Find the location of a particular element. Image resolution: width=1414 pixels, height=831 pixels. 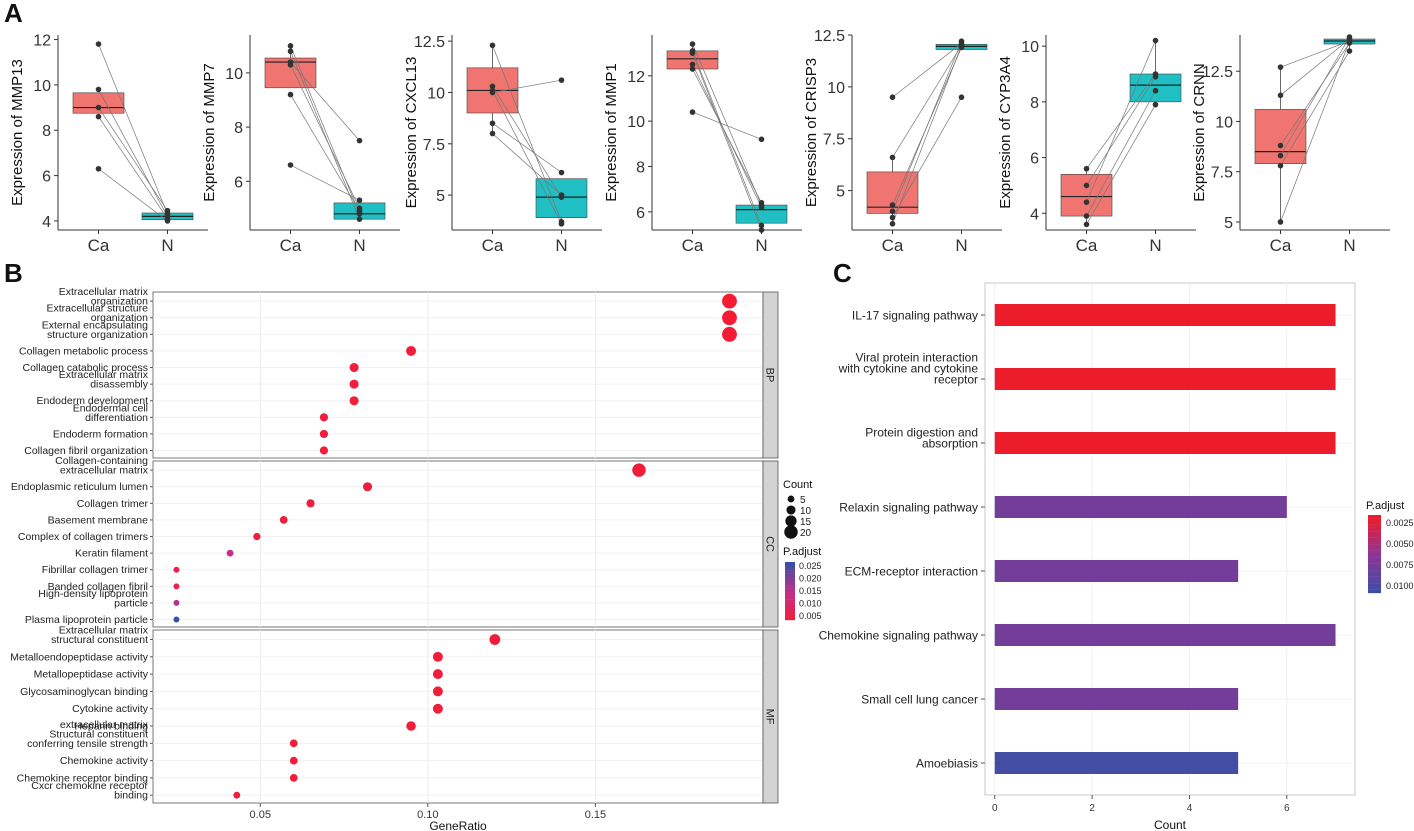

y-tick-label: 12.5 is located at coordinates (429, 42).